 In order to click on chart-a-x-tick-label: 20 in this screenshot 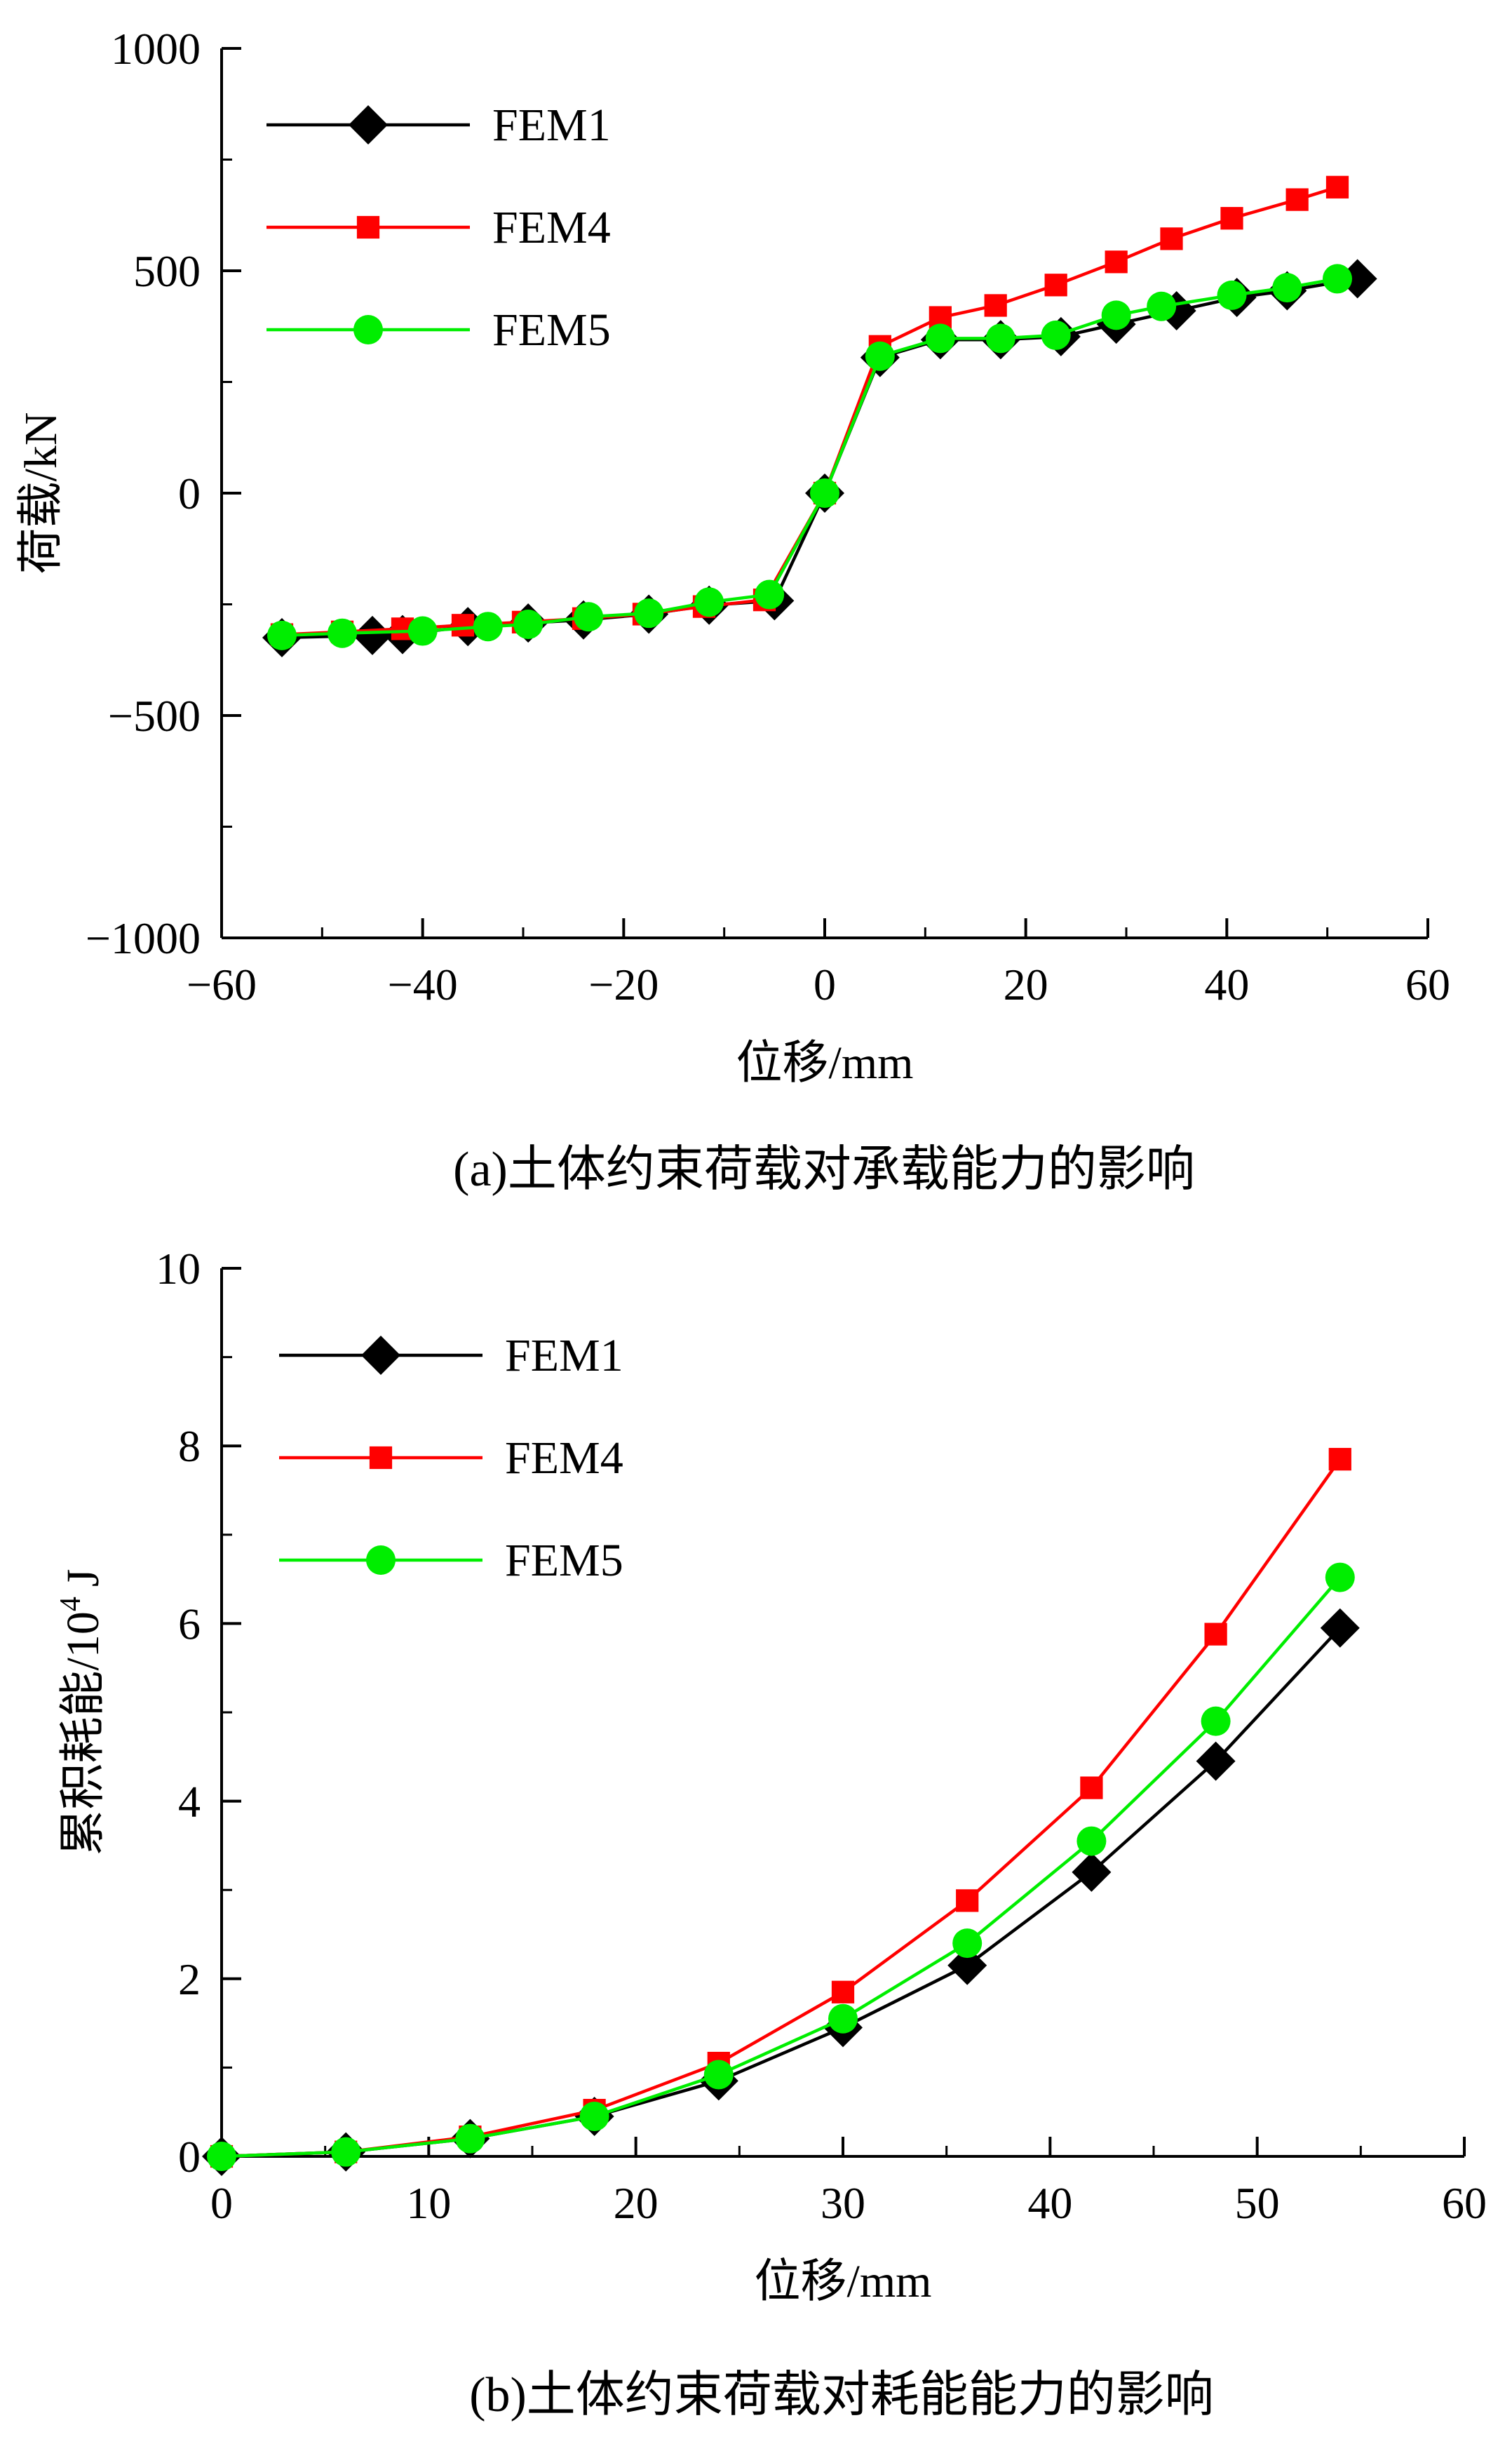, I will do `click(1026, 984)`.